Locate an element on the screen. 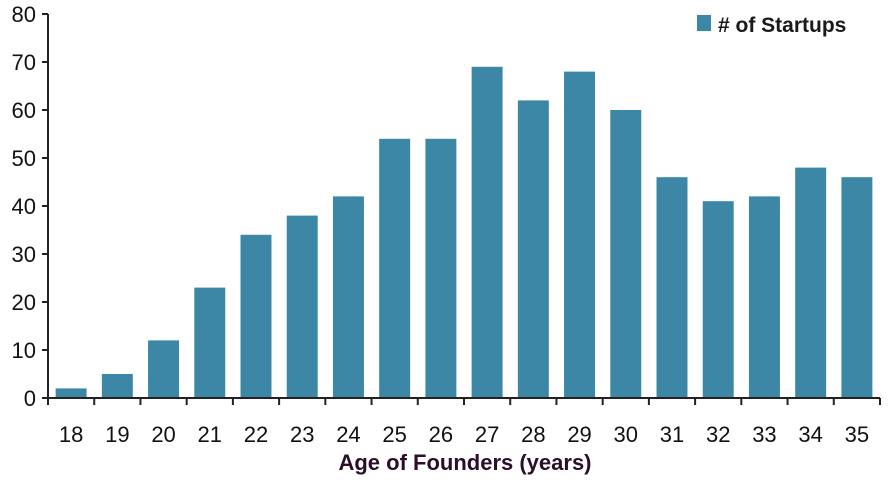  x-tick-label: 23 is located at coordinates (302, 434).